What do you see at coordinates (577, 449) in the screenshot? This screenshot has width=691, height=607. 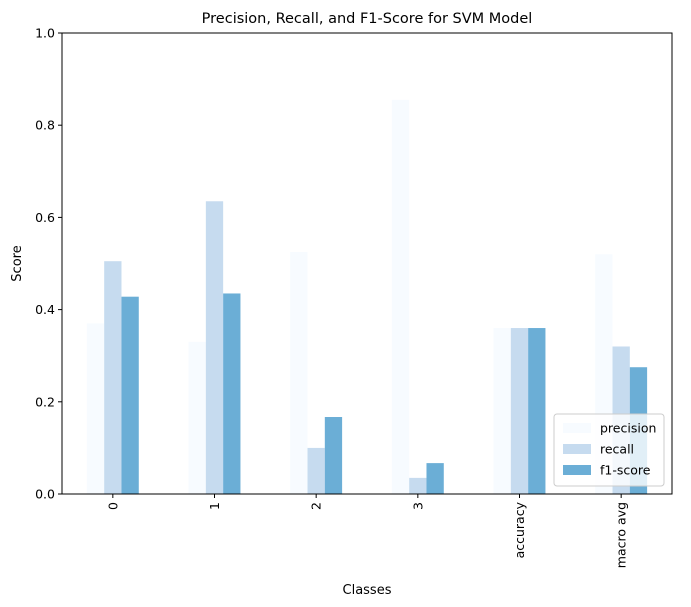 I see `legend-swatch-recall` at bounding box center [577, 449].